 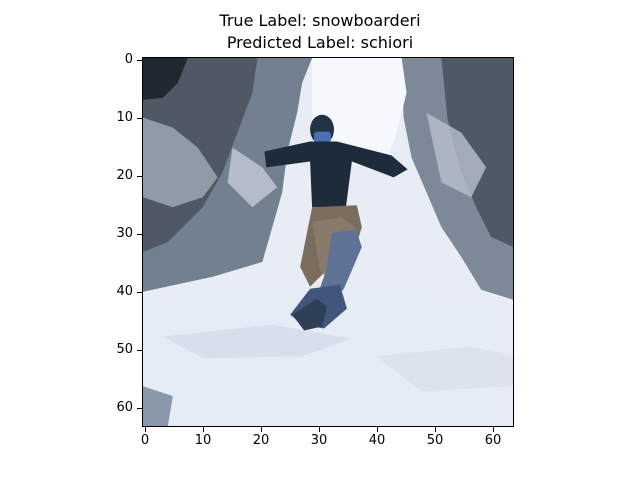 I want to click on x-tick-label-30: 30, so click(x=319, y=440).